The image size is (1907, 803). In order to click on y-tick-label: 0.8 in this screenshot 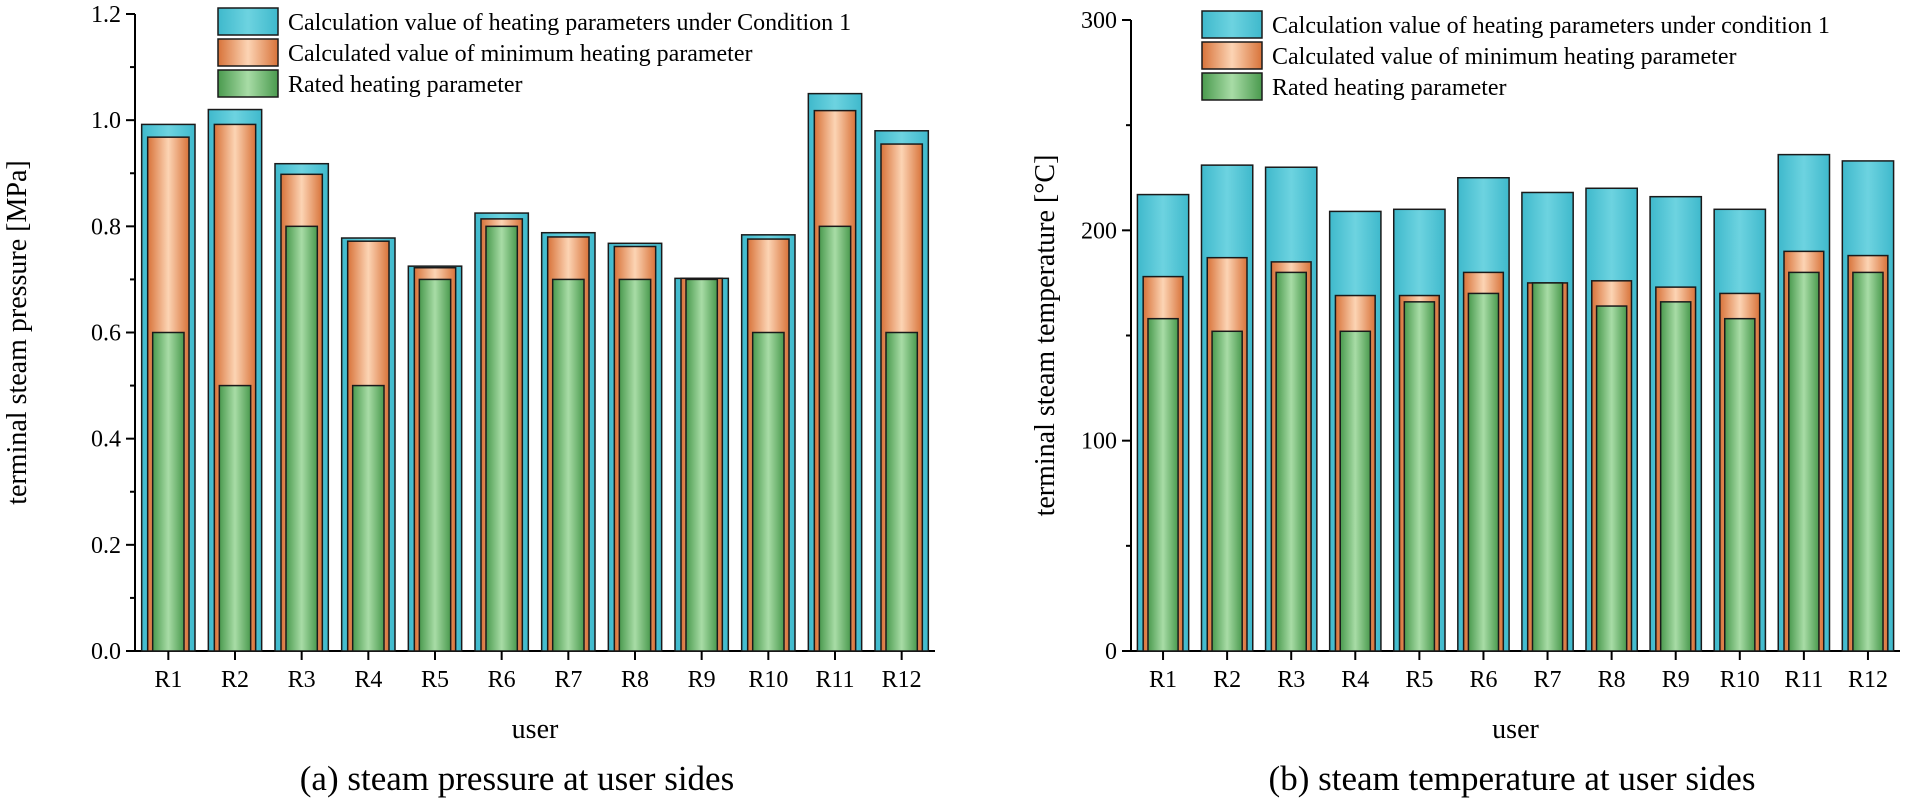, I will do `click(106, 227)`.